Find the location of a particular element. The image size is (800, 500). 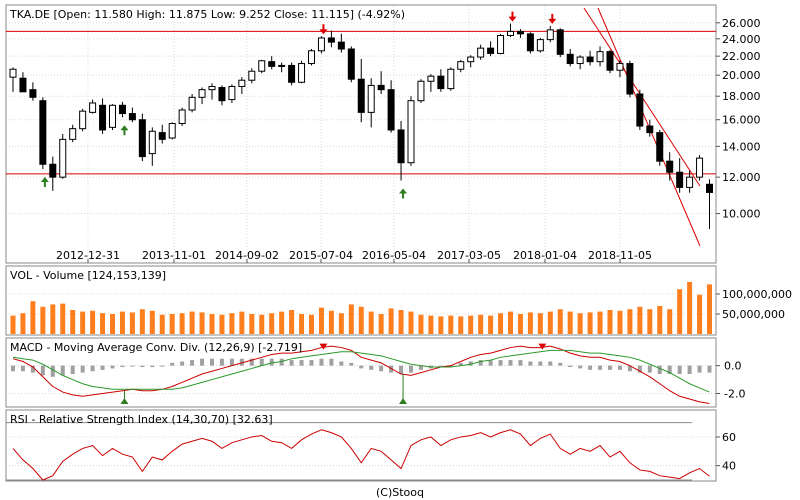

sell-arrow-icon is located at coordinates (552, 18).